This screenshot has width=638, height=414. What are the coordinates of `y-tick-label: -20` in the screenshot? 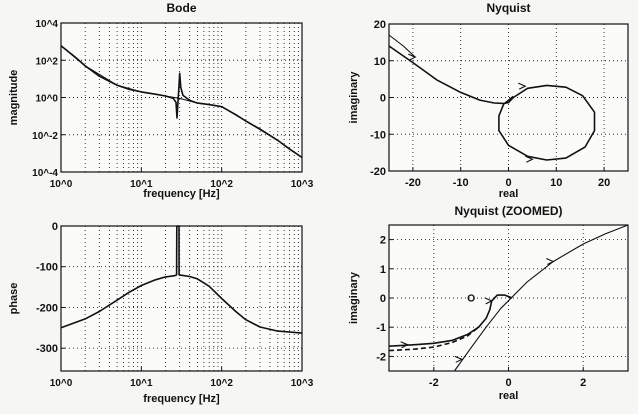 It's located at (378, 172).